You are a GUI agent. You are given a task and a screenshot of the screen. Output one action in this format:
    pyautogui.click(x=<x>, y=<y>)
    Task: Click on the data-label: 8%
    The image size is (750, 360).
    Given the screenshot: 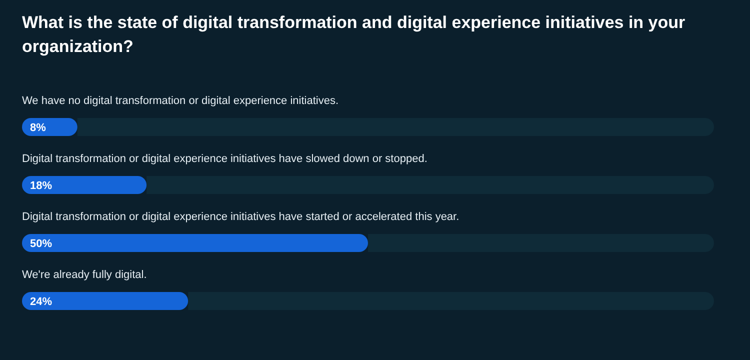 What is the action you would take?
    pyautogui.click(x=38, y=128)
    